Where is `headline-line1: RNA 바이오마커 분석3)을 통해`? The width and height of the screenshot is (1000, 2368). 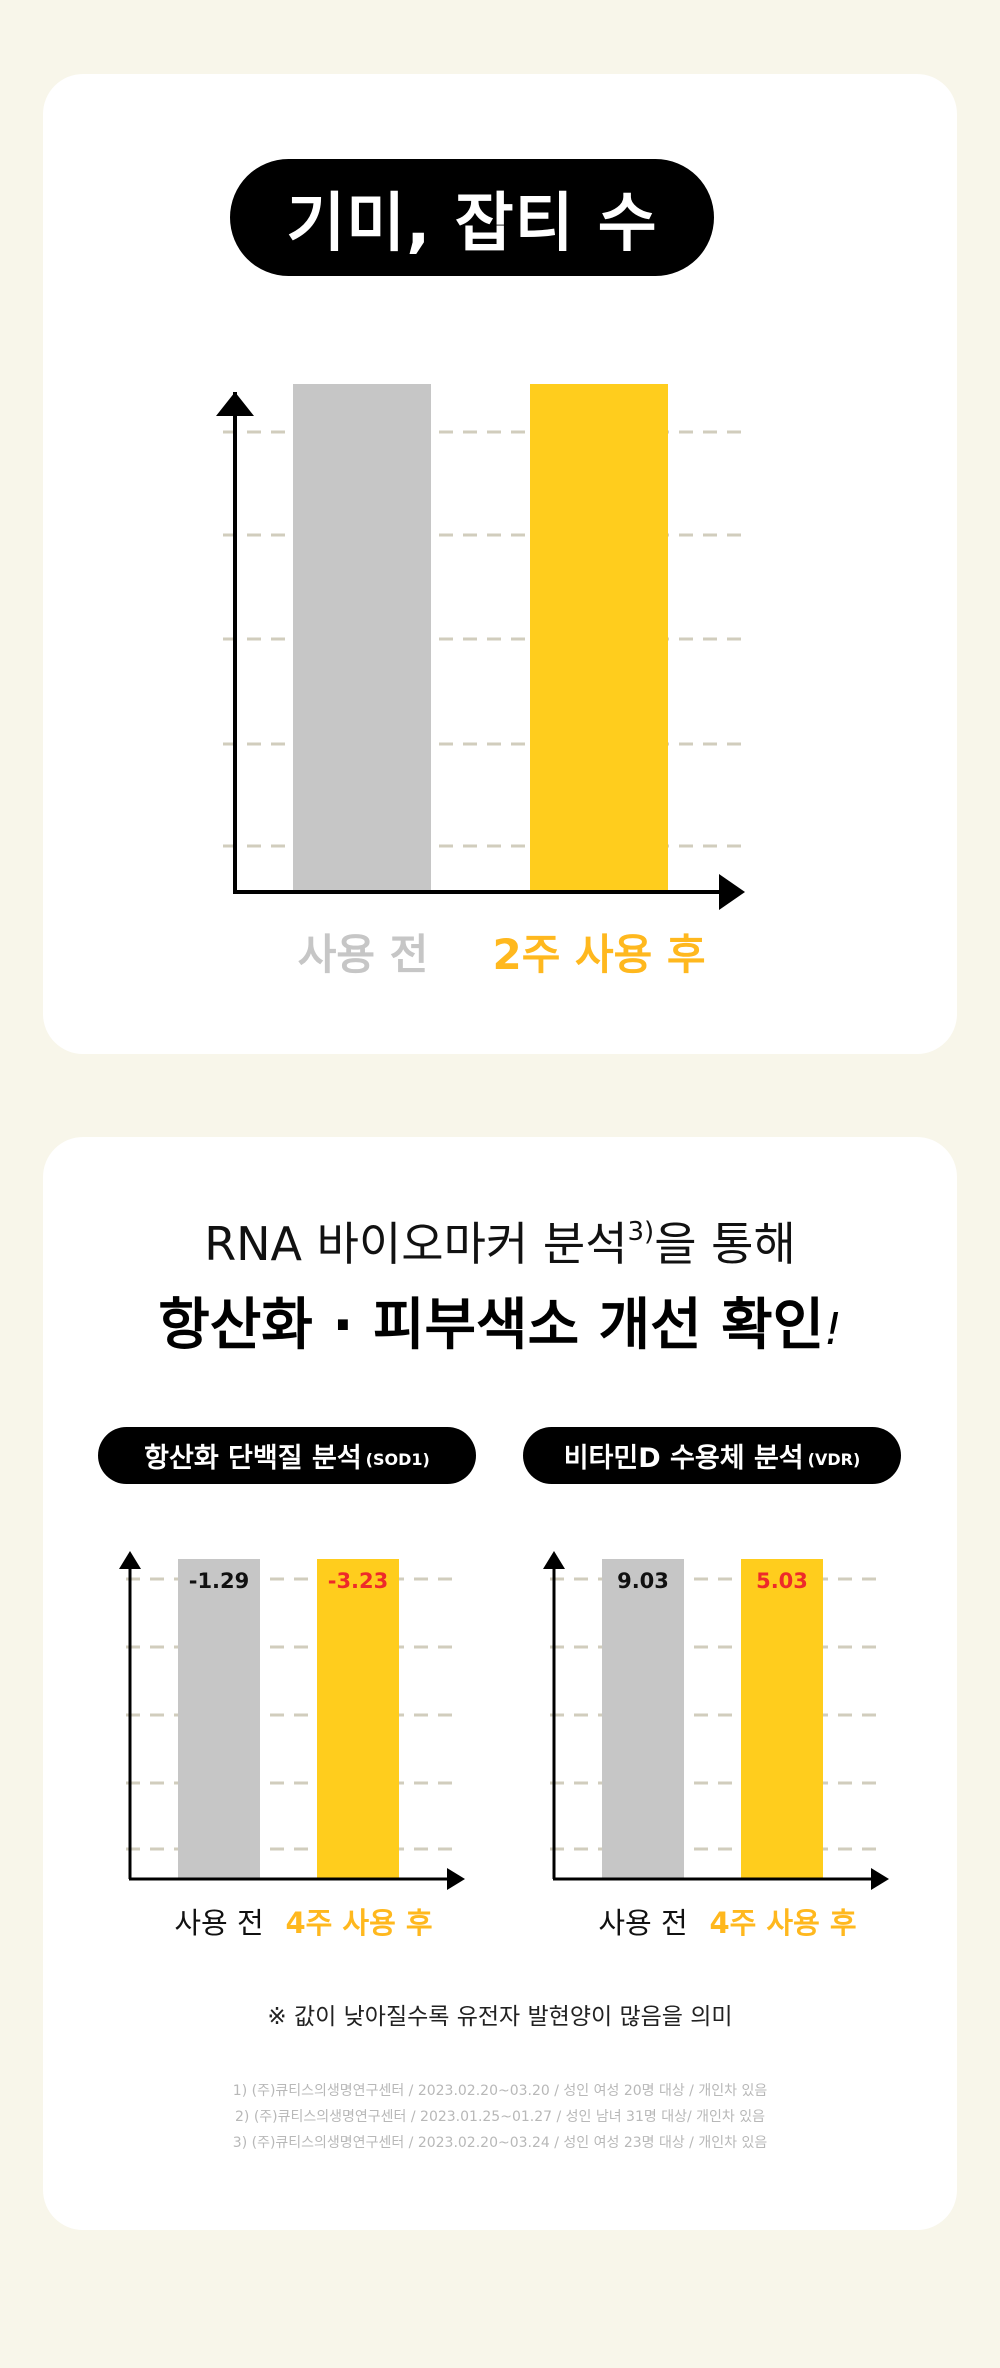
headline-line1: RNA 바이오마커 분석3)을 통해 is located at coordinates (500, 1244).